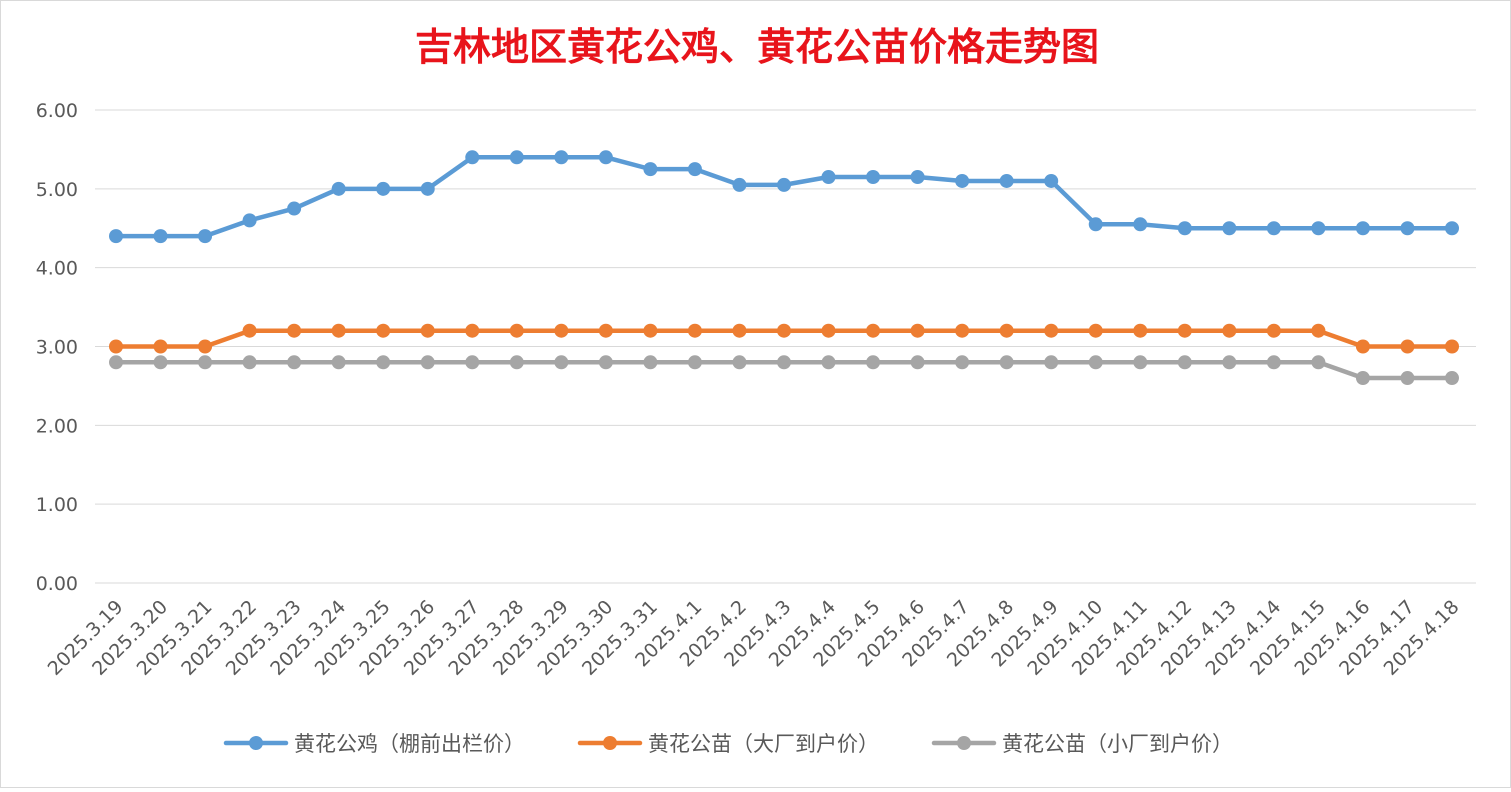 This screenshot has height=792, width=1511. What do you see at coordinates (57, 269) in the screenshot?
I see `y-tick-label: 4.00` at bounding box center [57, 269].